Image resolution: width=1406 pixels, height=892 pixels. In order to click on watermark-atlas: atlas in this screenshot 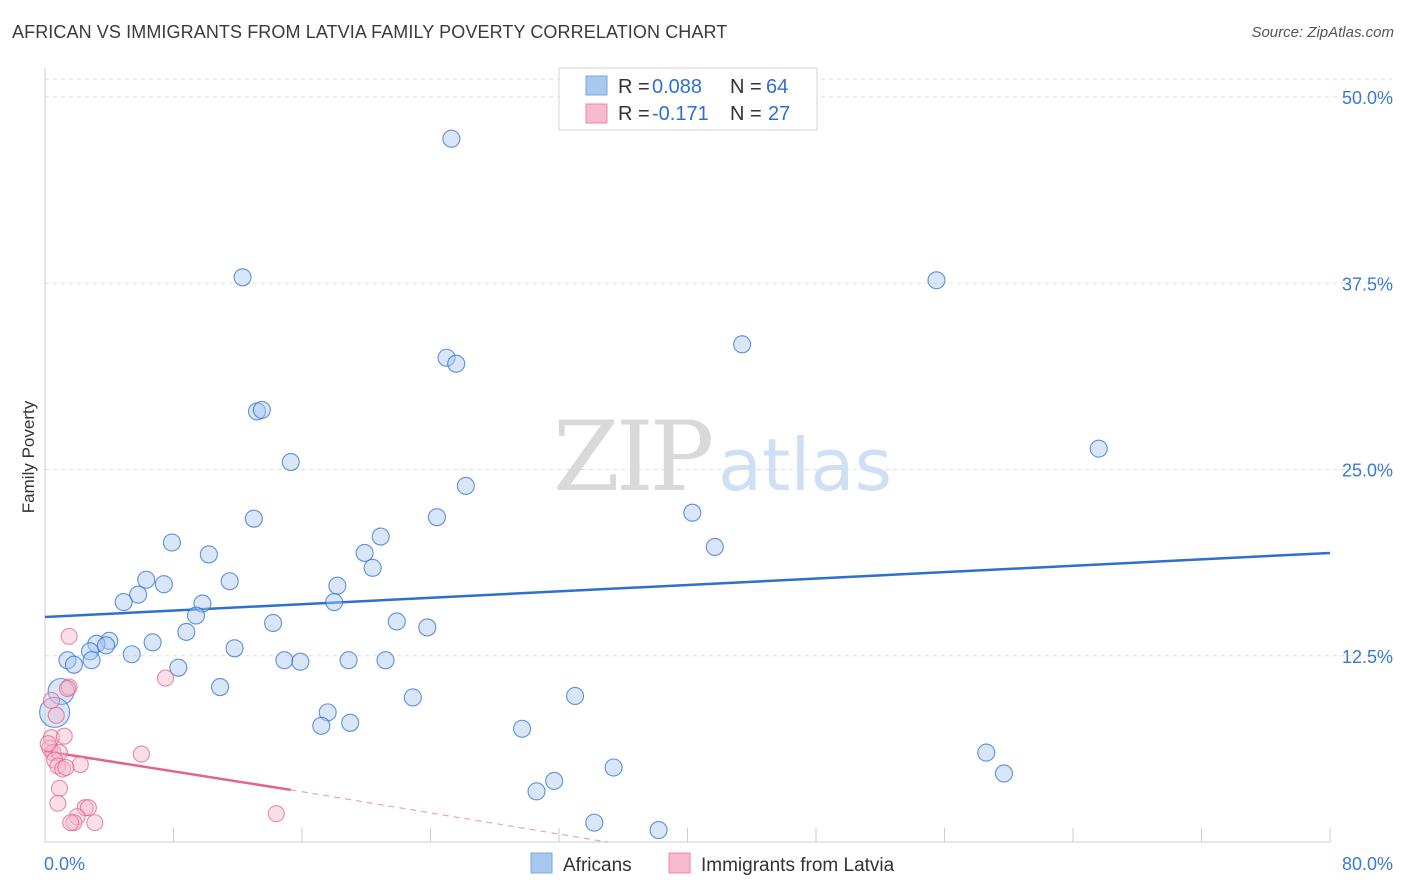, I will do `click(805, 465)`.